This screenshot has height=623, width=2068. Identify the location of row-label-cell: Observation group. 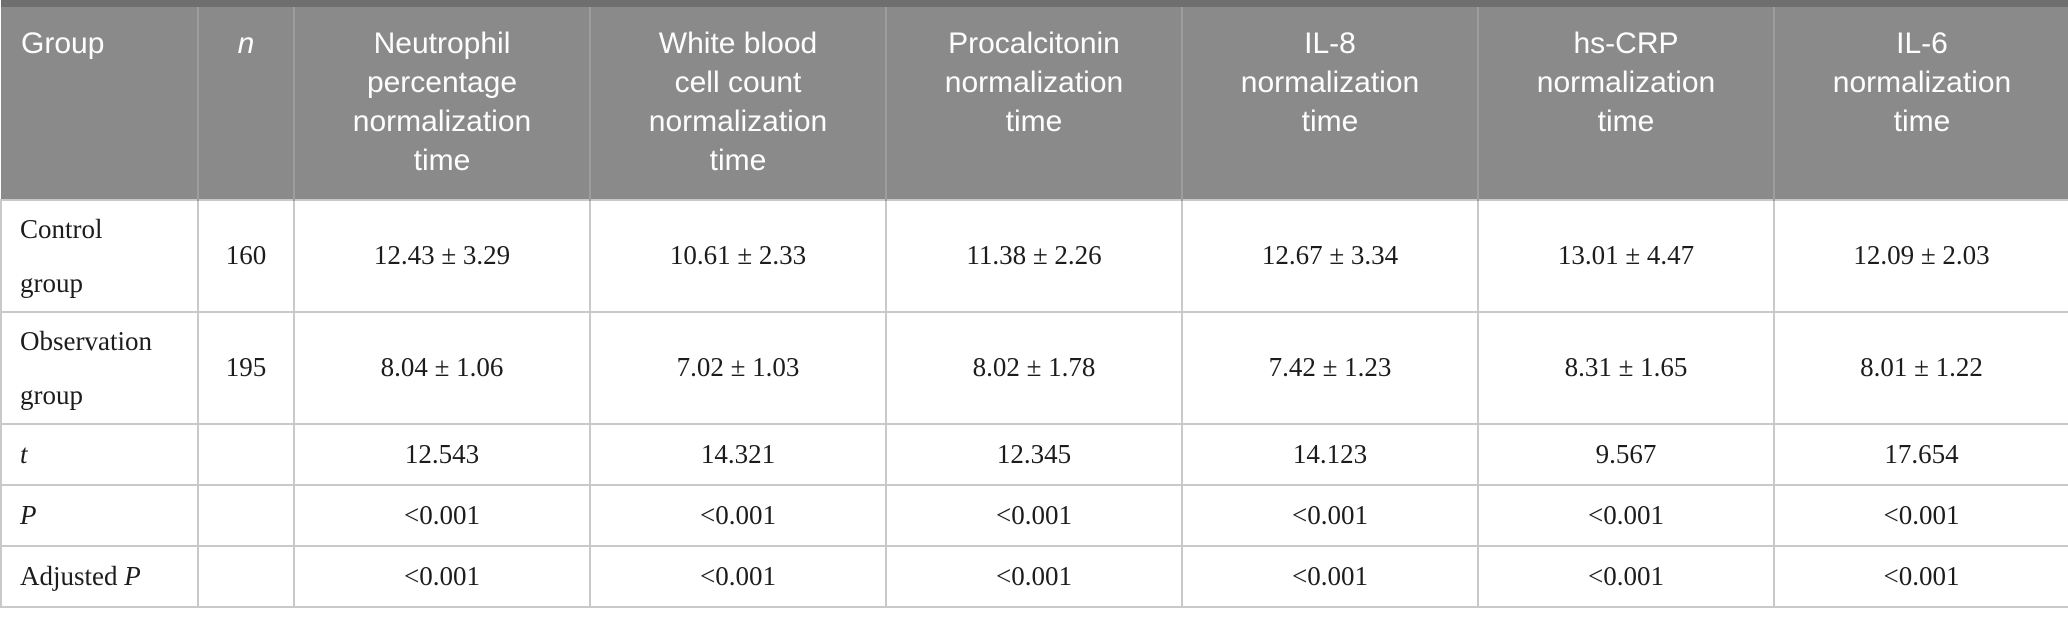
(99, 367).